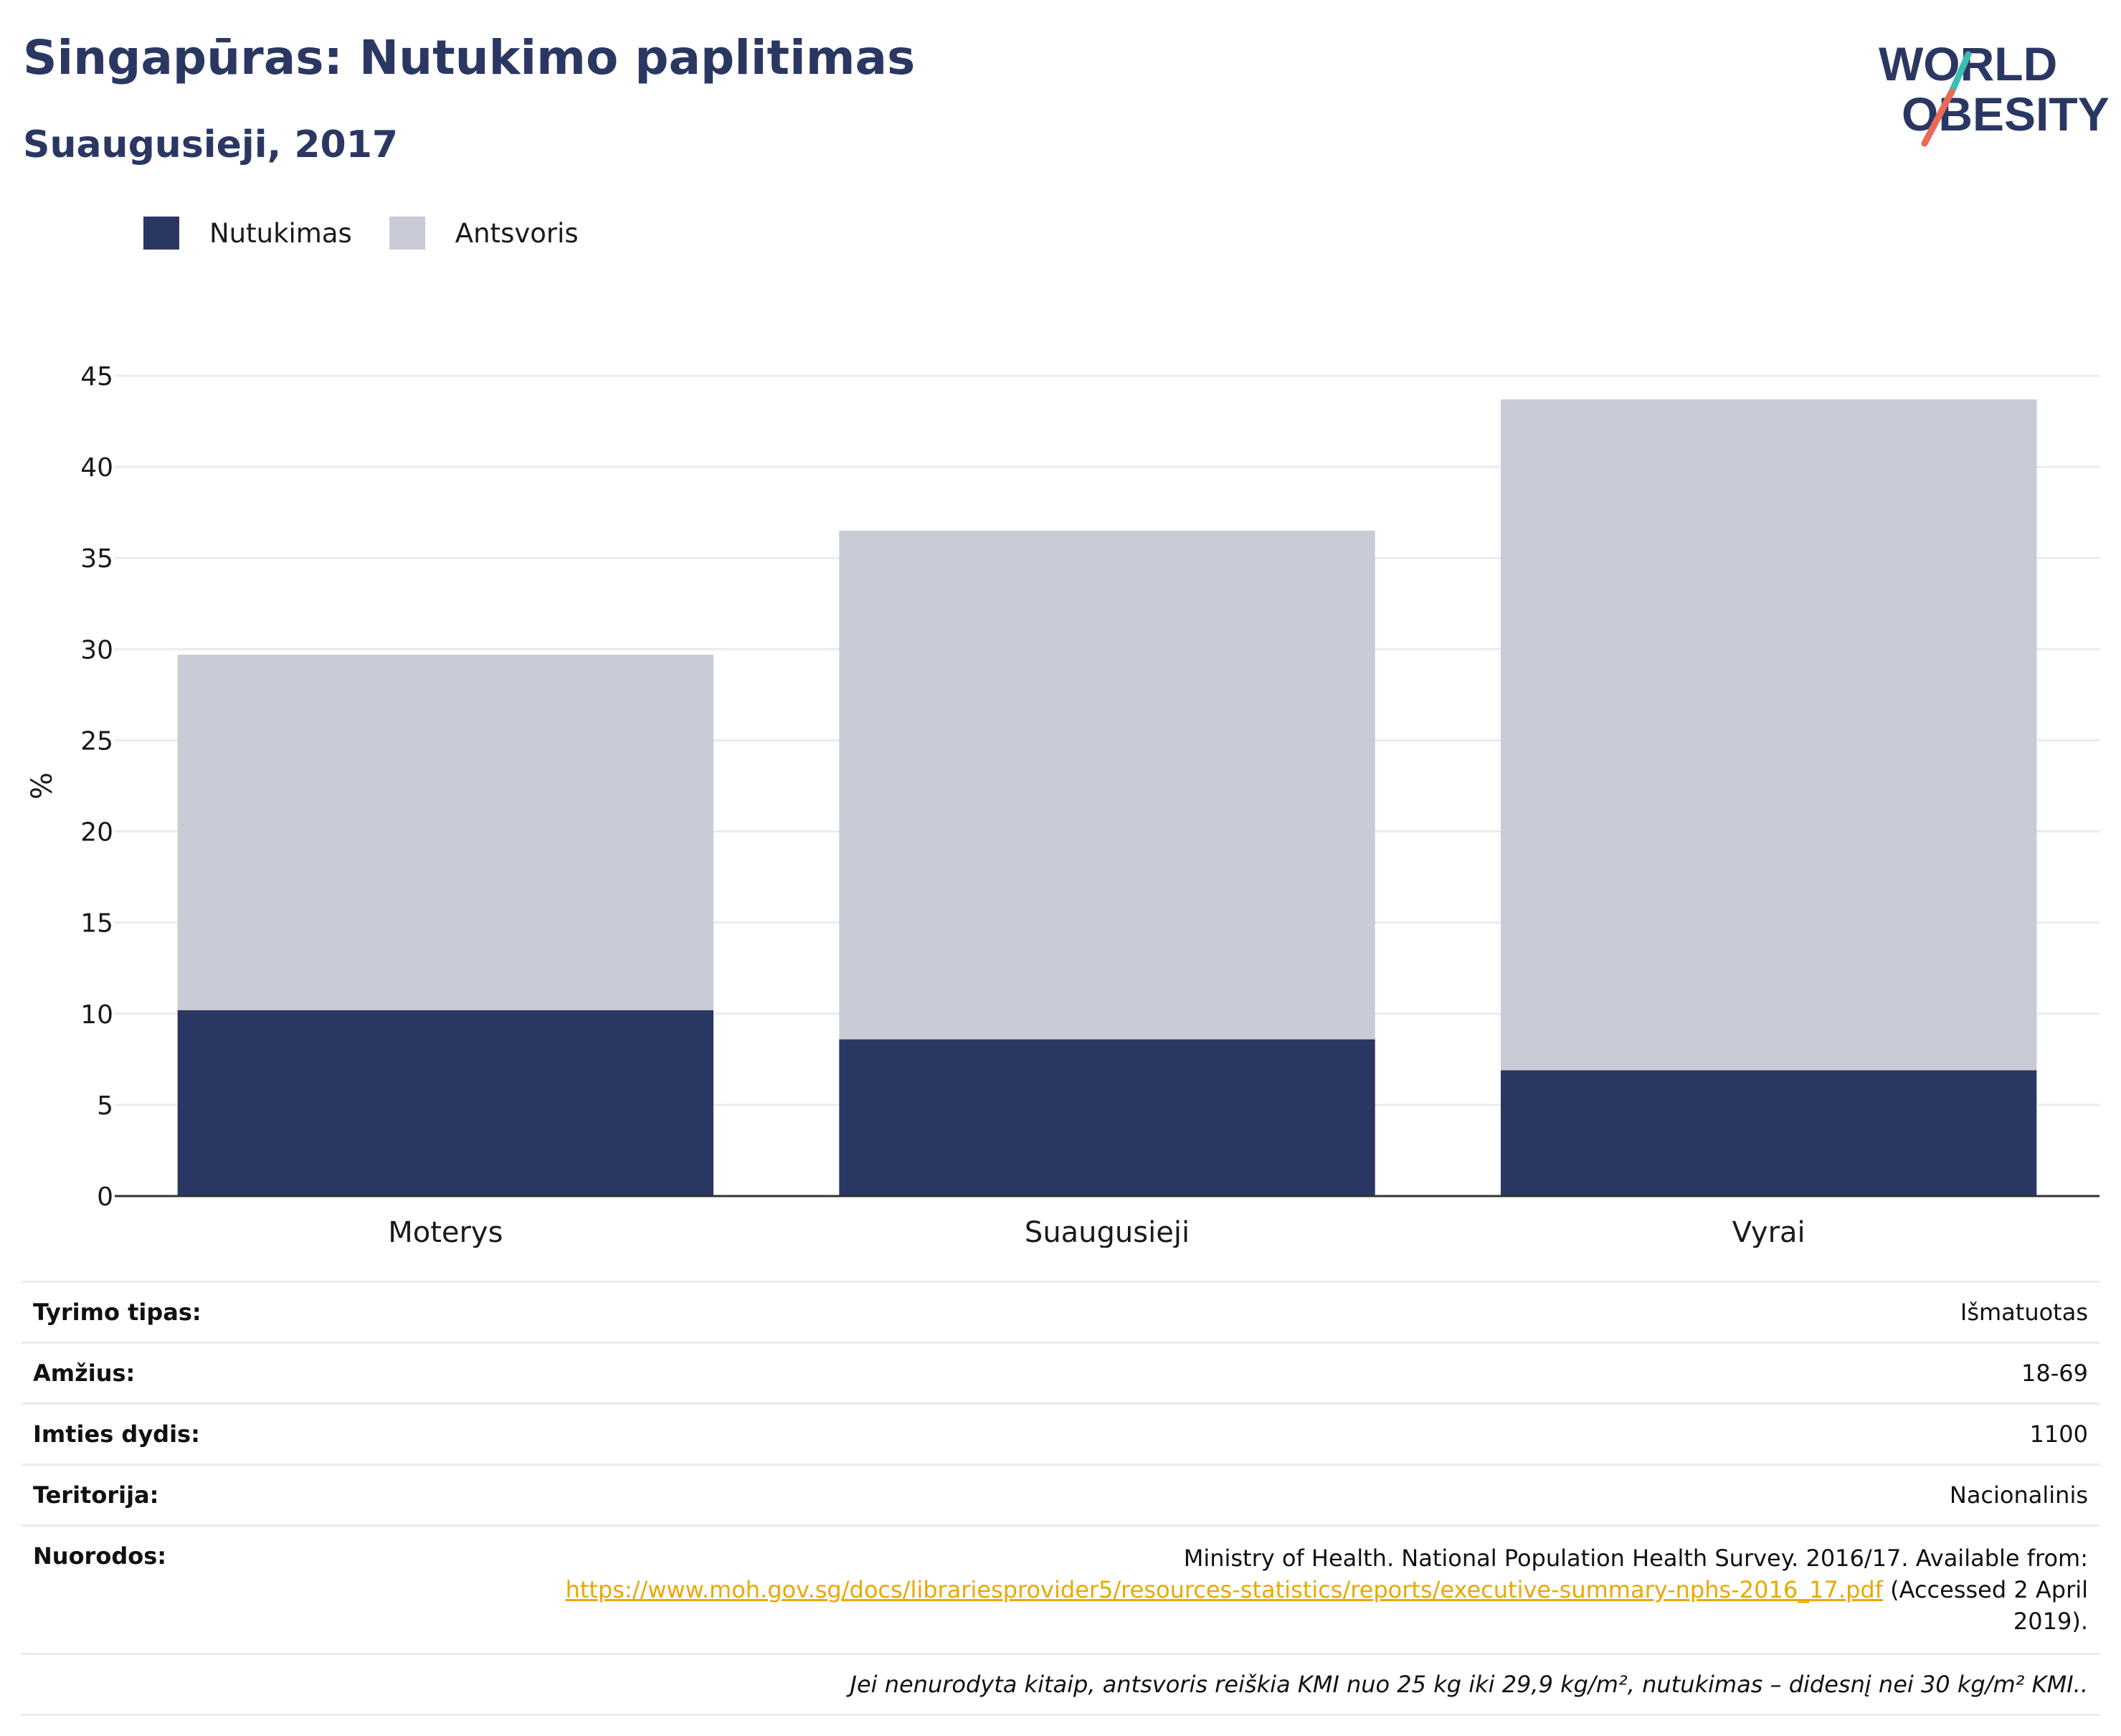  I want to click on y-axis-label: %, so click(42, 786).